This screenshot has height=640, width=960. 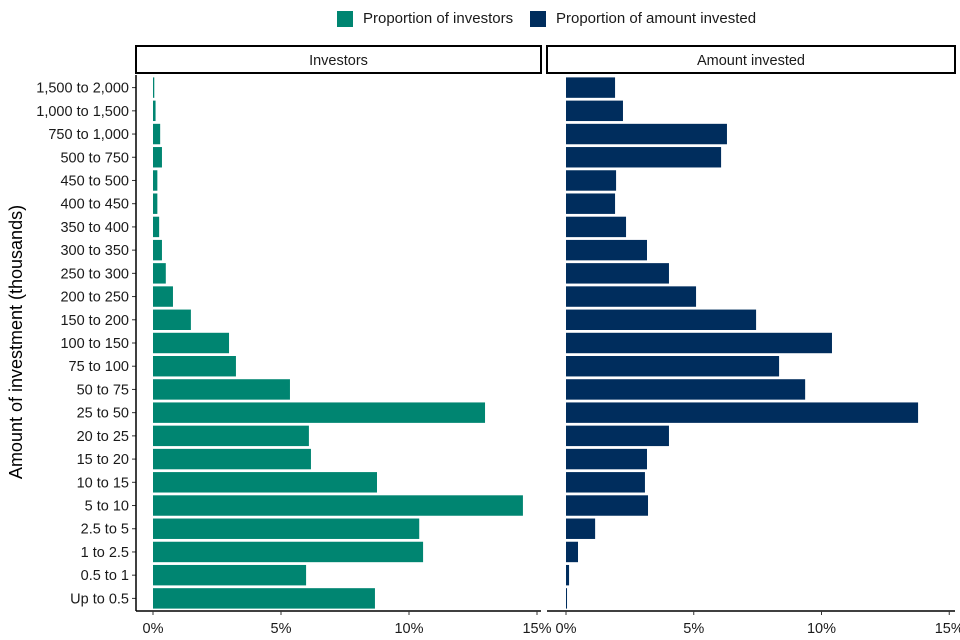 What do you see at coordinates (94, 274) in the screenshot?
I see `y-tick-label: 250 to 300` at bounding box center [94, 274].